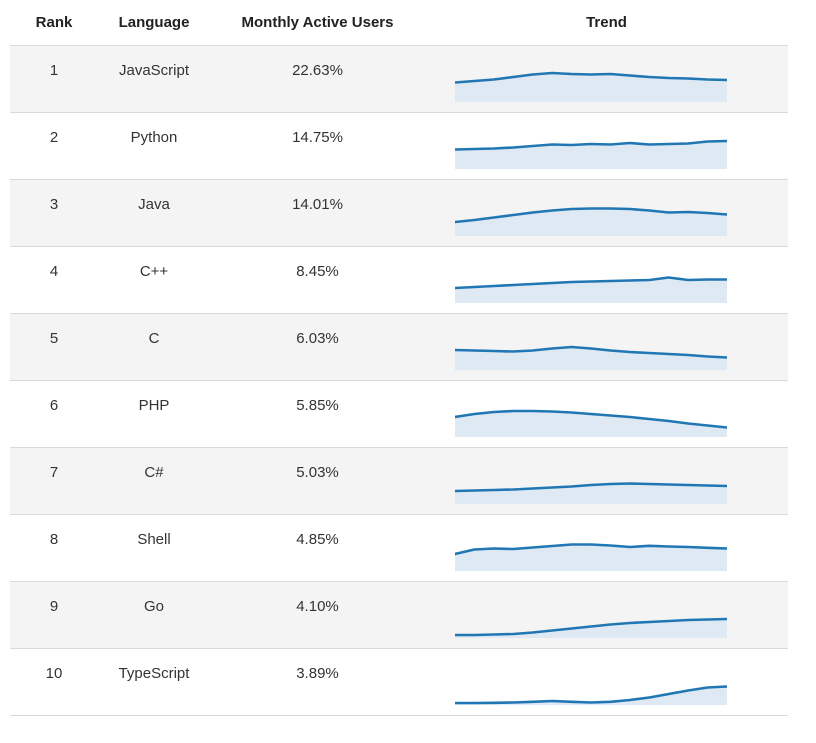  What do you see at coordinates (399, 212) in the screenshot?
I see `table-row: 3 Java 14.01%` at bounding box center [399, 212].